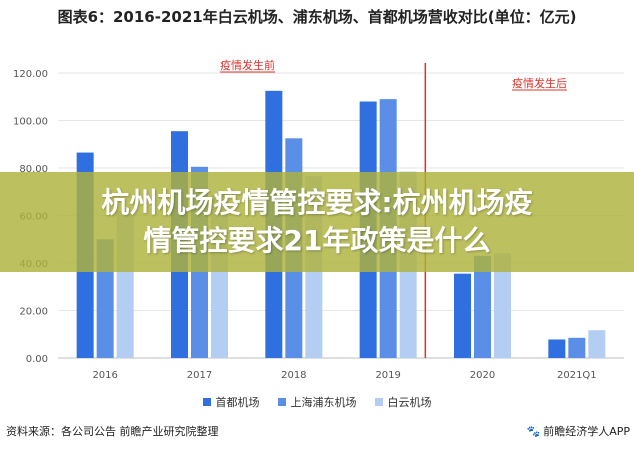  I want to click on y-tick-label: 20.00, so click(33, 312).